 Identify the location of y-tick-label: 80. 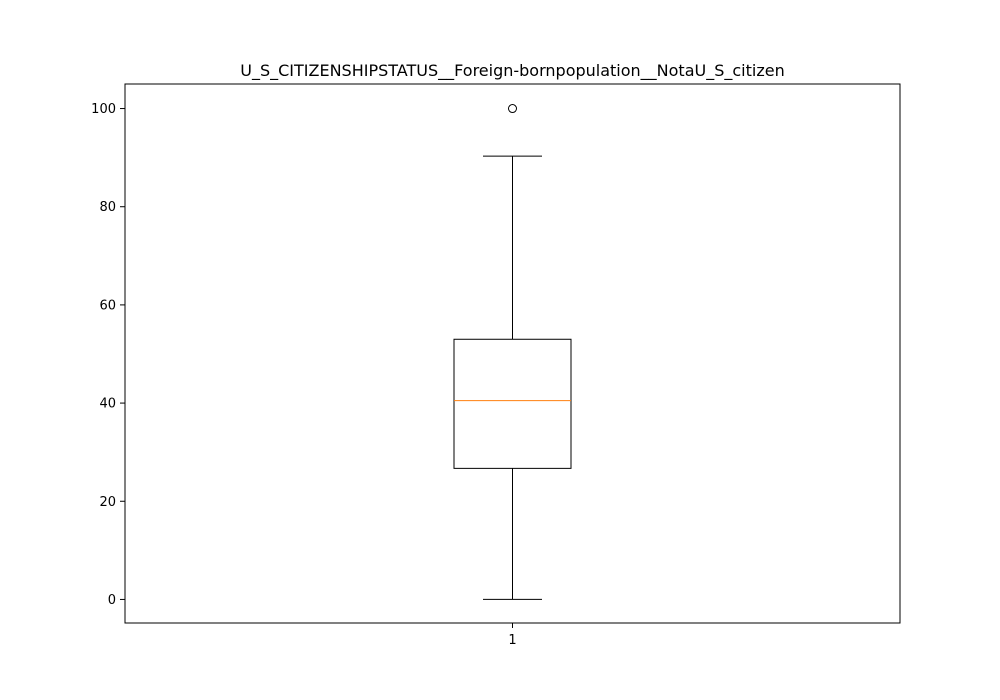
(107, 207).